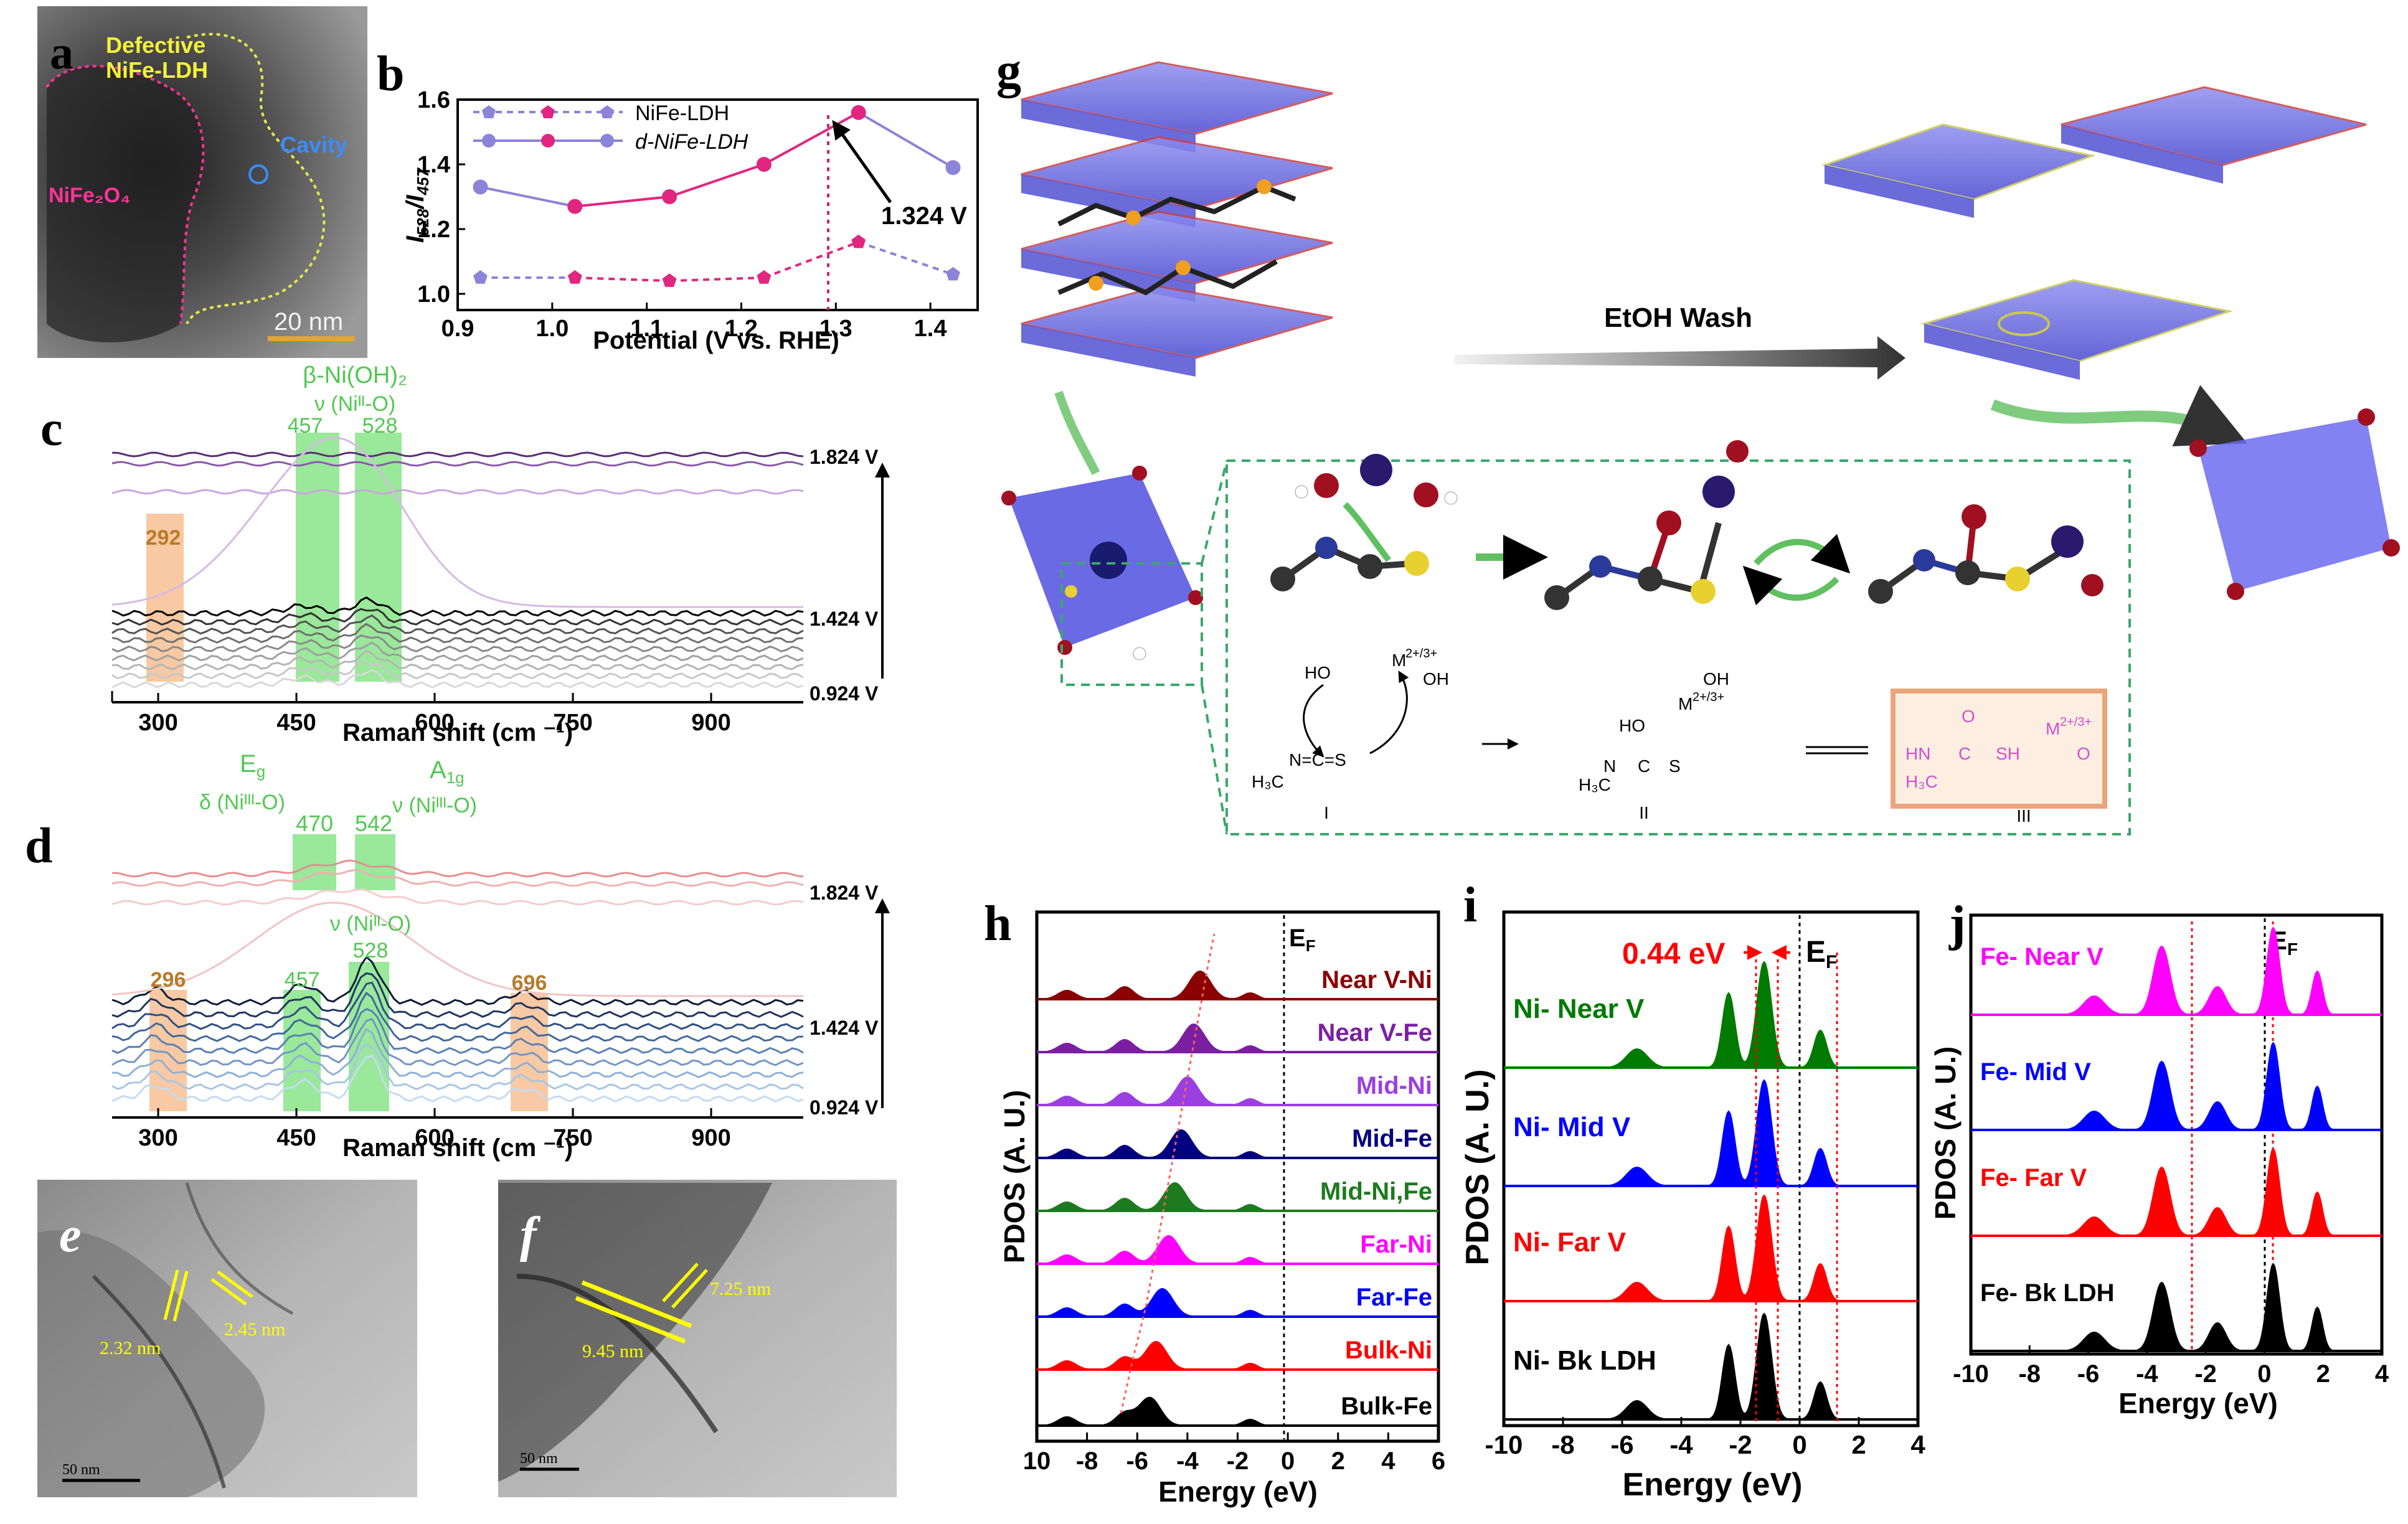  What do you see at coordinates (1821, 954) in the screenshot?
I see `ef-label-i: EF` at bounding box center [1821, 954].